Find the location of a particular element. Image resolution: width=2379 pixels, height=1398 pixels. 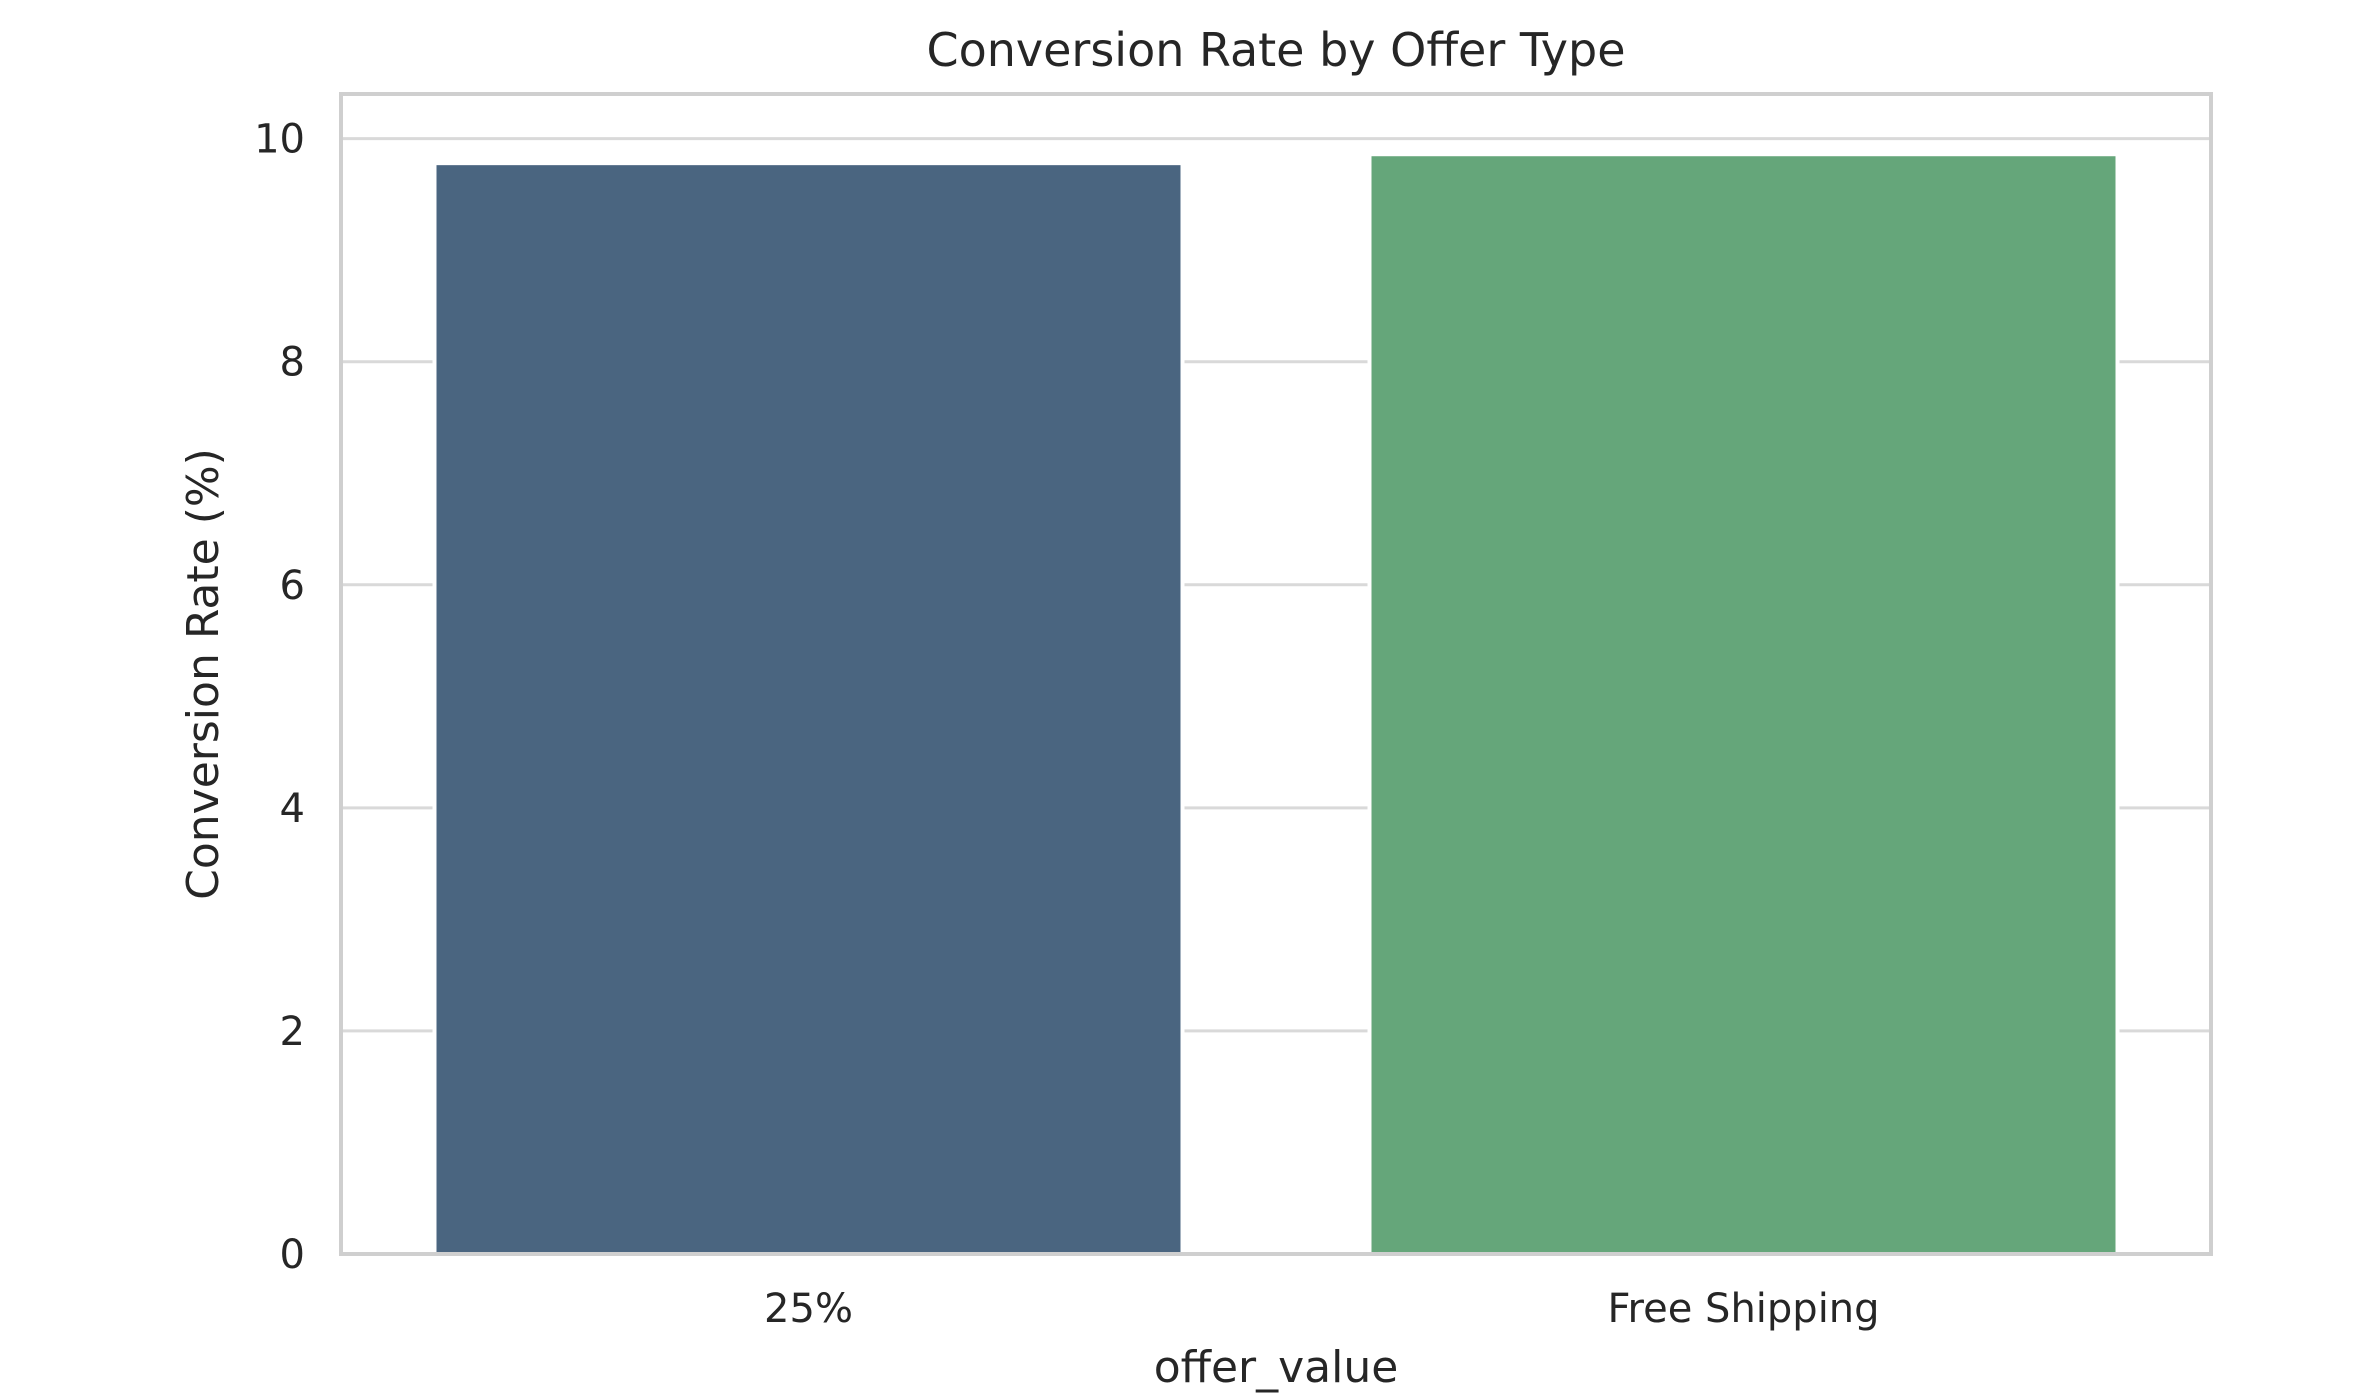

x-axis-label: offer_value is located at coordinates (1276, 1367).